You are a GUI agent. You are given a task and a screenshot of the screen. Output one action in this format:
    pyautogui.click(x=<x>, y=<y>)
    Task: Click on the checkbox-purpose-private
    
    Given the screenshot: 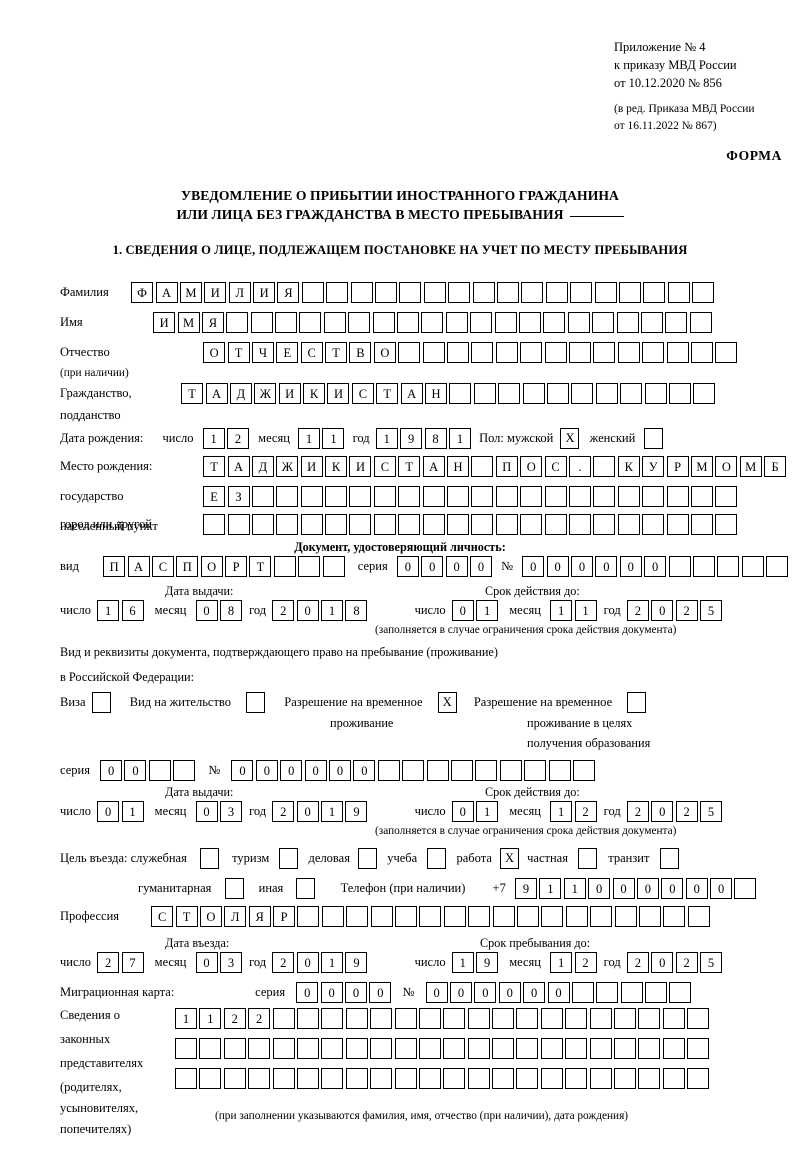 What is the action you would take?
    pyautogui.click(x=588, y=858)
    